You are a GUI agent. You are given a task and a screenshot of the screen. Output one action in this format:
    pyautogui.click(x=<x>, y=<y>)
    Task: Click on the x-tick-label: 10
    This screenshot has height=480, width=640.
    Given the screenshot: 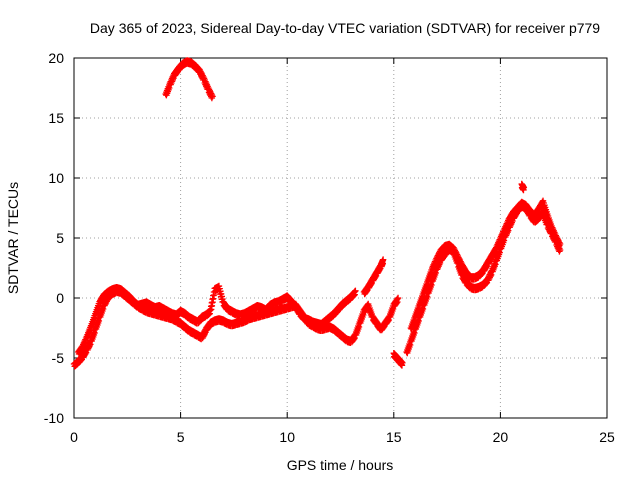 What is the action you would take?
    pyautogui.click(x=287, y=437)
    